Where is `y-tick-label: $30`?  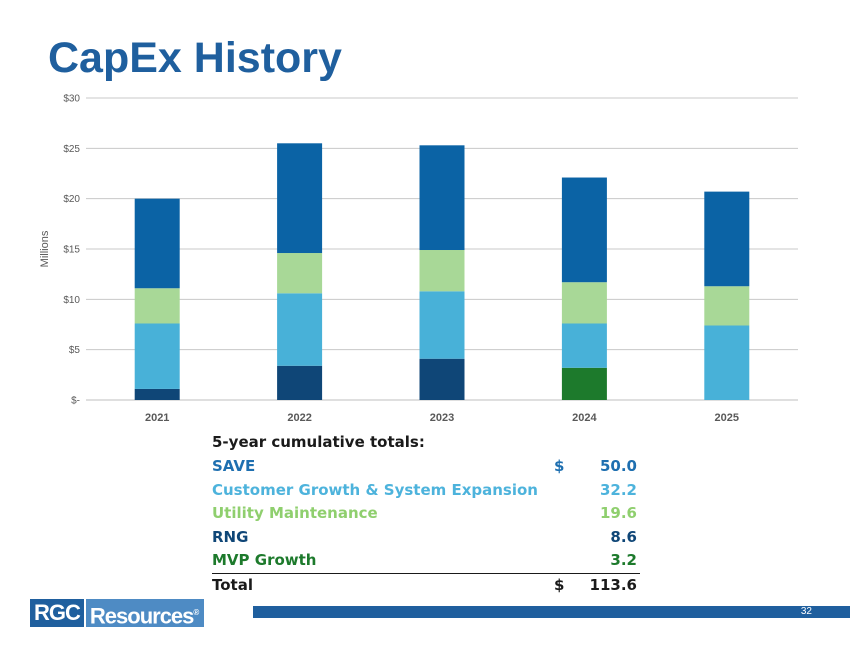
y-tick-label: $30 is located at coordinates (71, 99).